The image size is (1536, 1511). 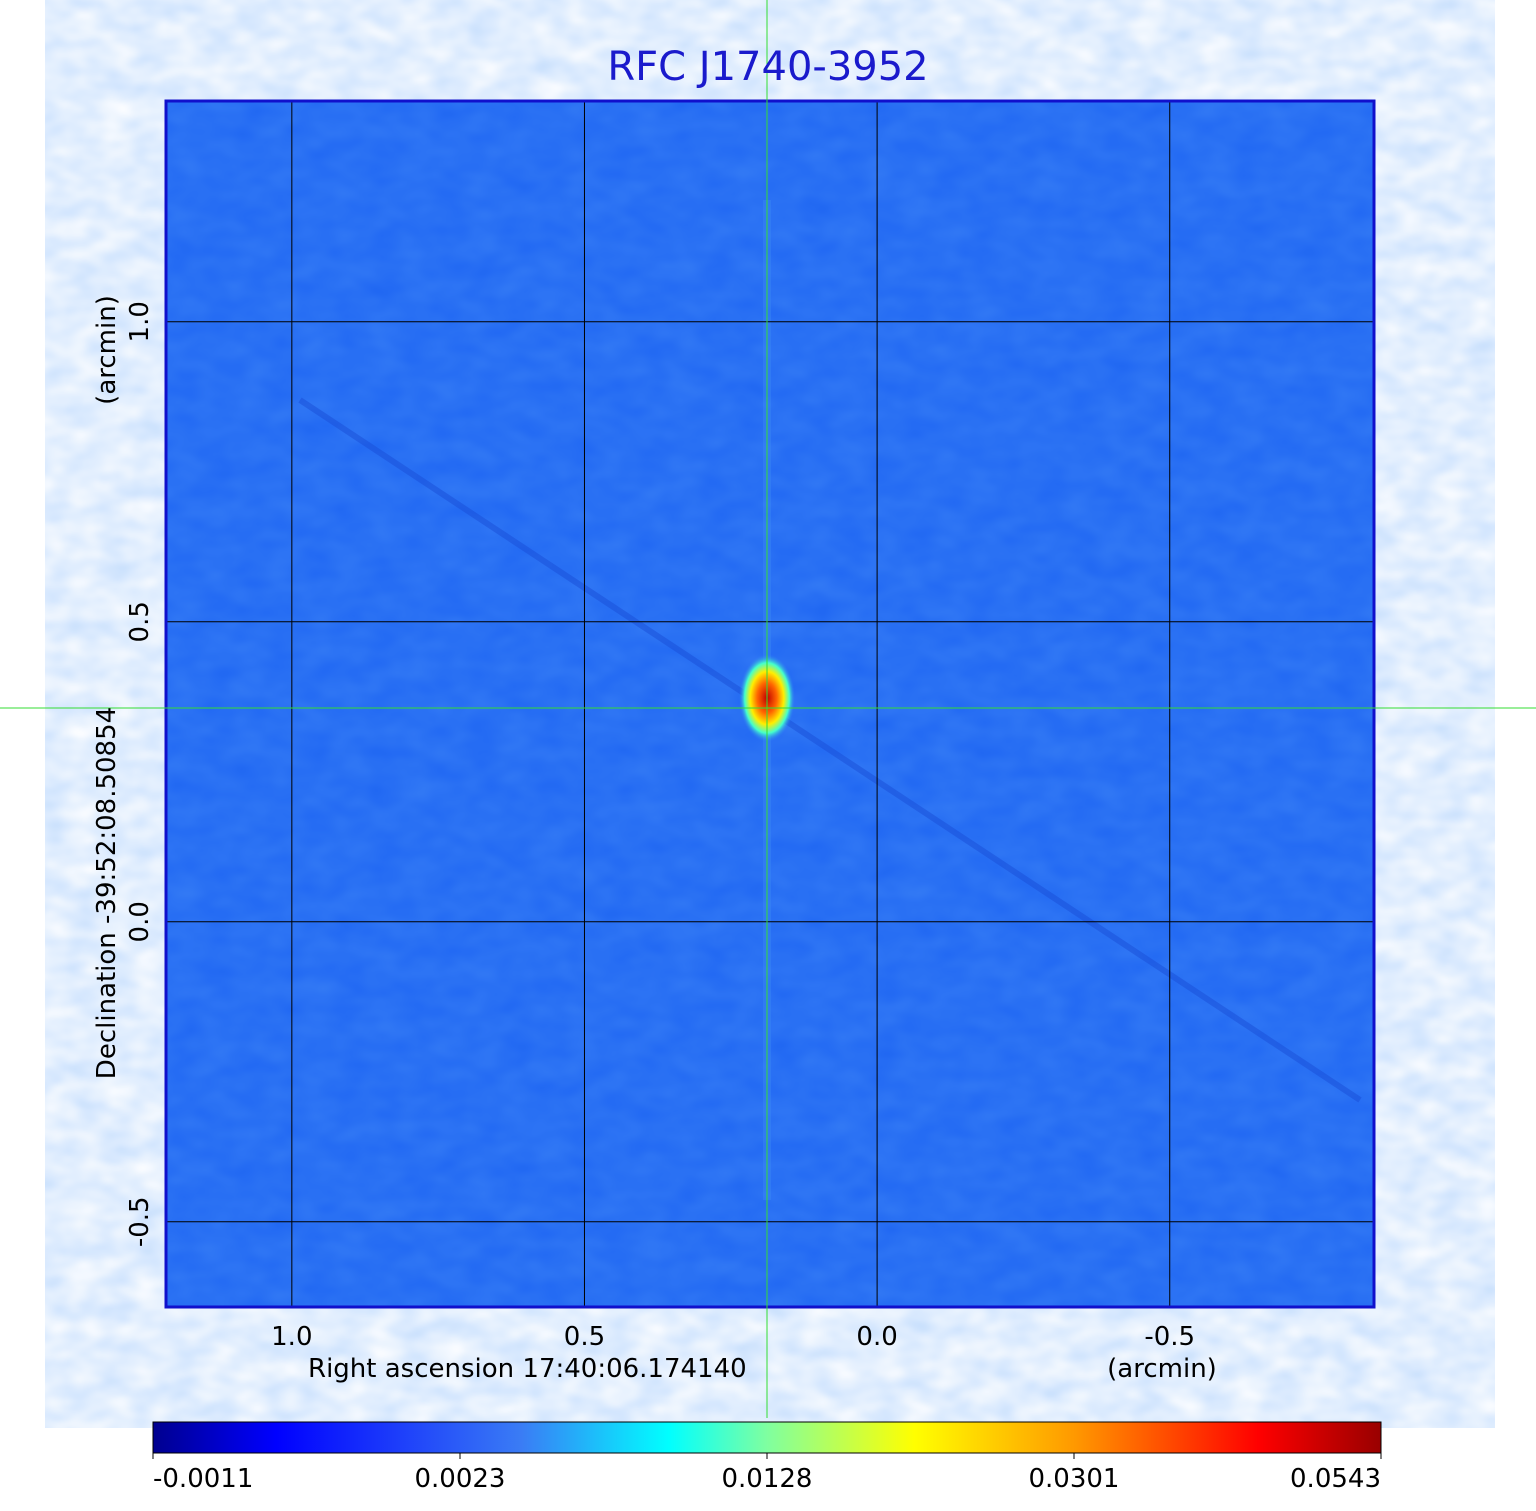 I want to click on colorbar, so click(x=767, y=1437).